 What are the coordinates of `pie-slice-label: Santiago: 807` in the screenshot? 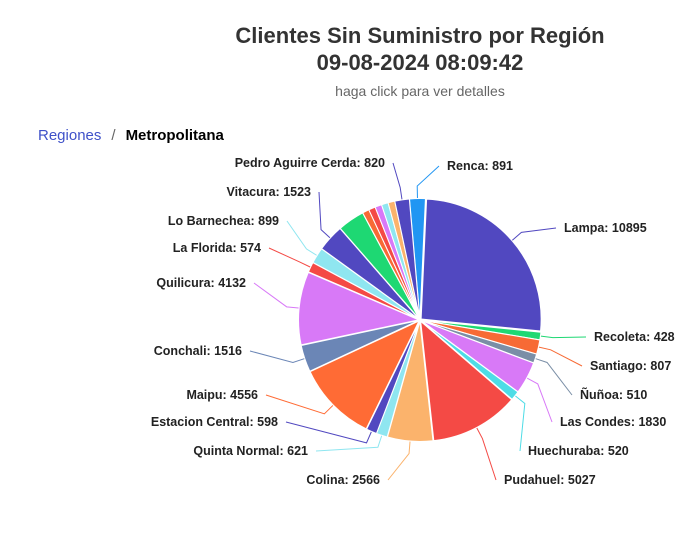 It's located at (630, 366).